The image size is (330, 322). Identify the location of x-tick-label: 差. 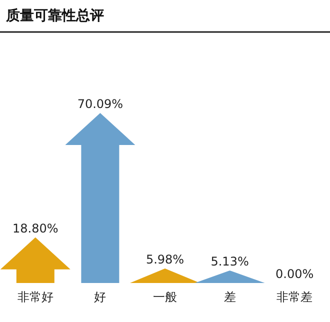
(230, 297).